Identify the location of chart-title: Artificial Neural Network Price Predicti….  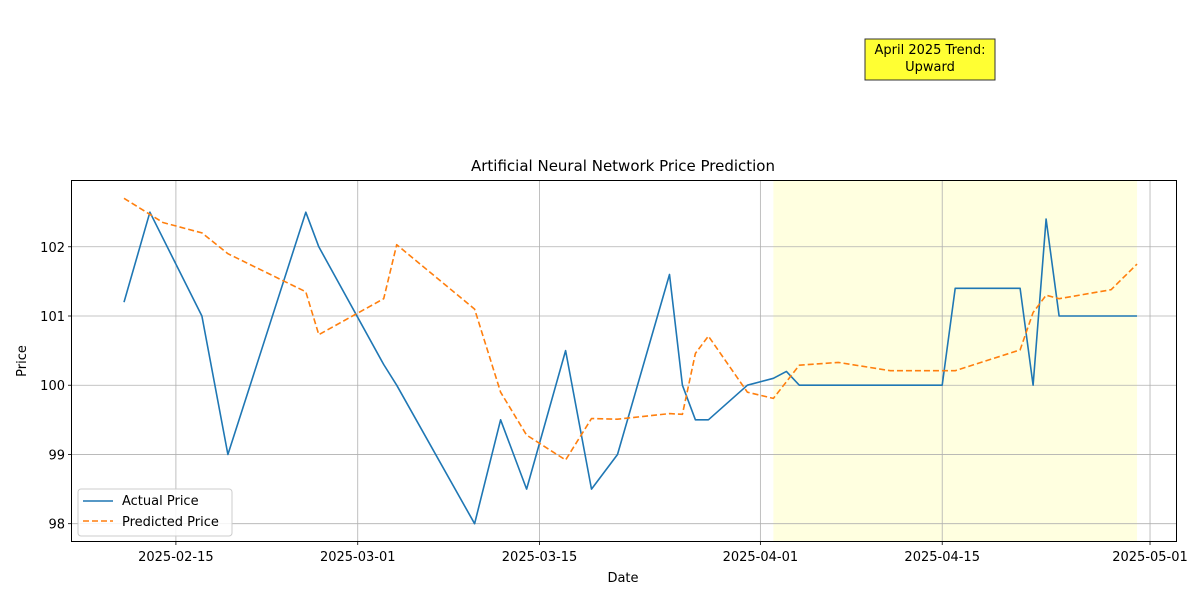
(623, 166).